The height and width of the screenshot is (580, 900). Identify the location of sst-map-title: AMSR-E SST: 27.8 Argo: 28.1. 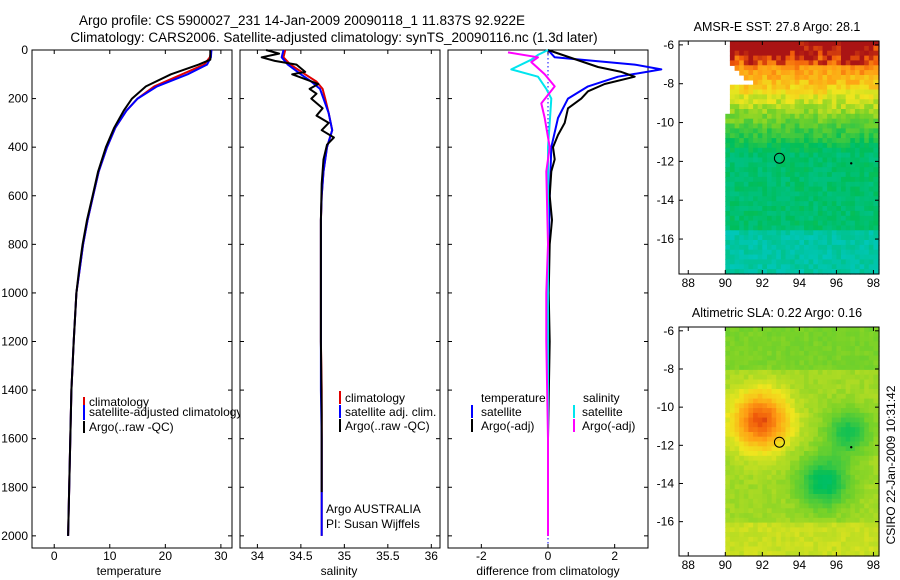
(777, 27).